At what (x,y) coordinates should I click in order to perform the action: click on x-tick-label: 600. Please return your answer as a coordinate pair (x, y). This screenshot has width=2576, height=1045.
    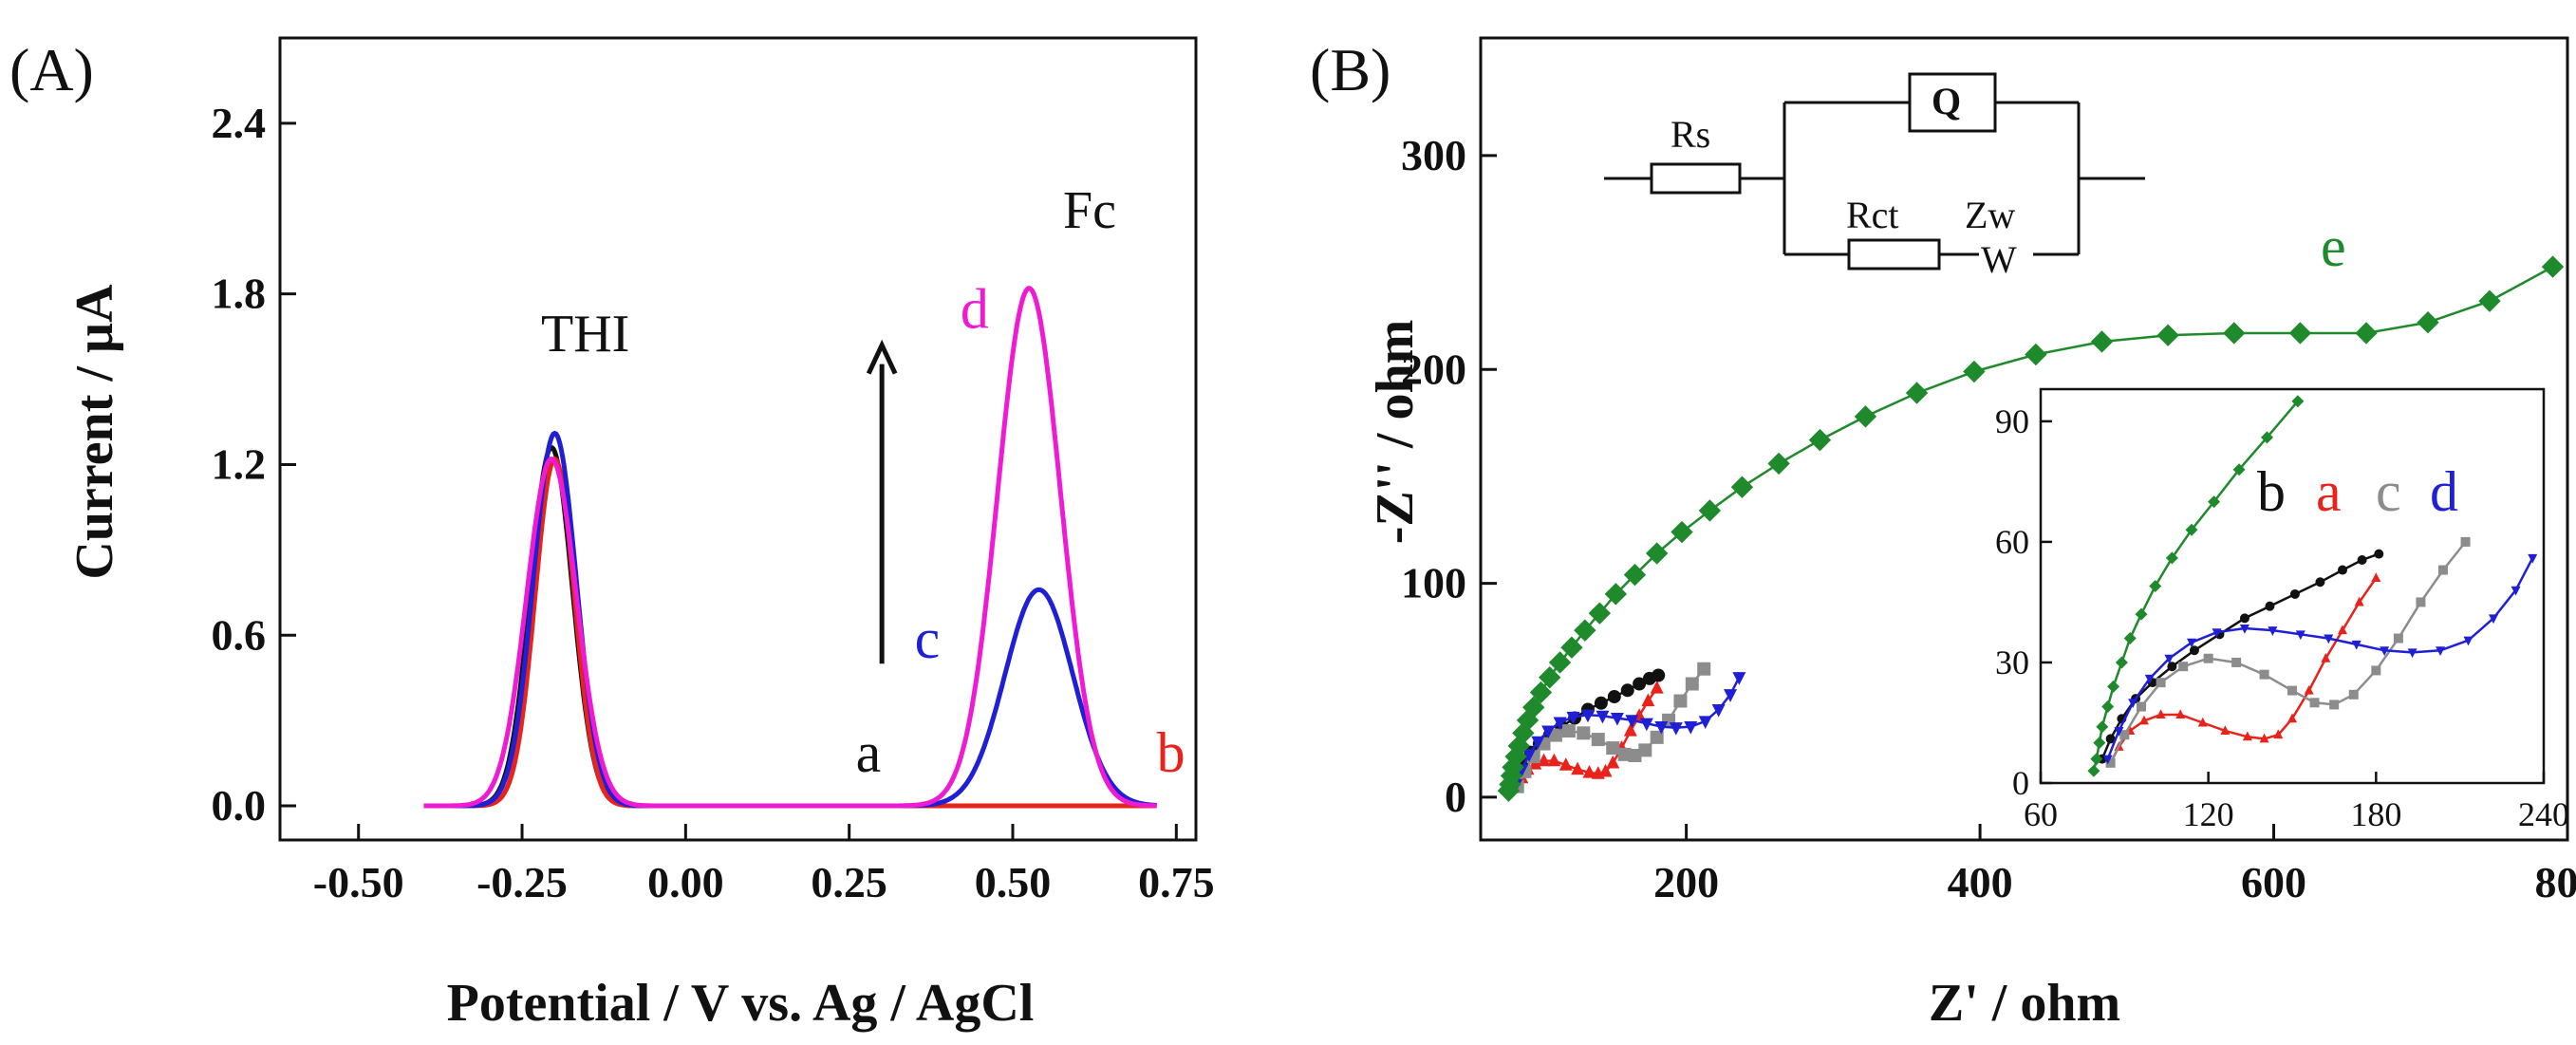
    Looking at the image, I should click on (2274, 882).